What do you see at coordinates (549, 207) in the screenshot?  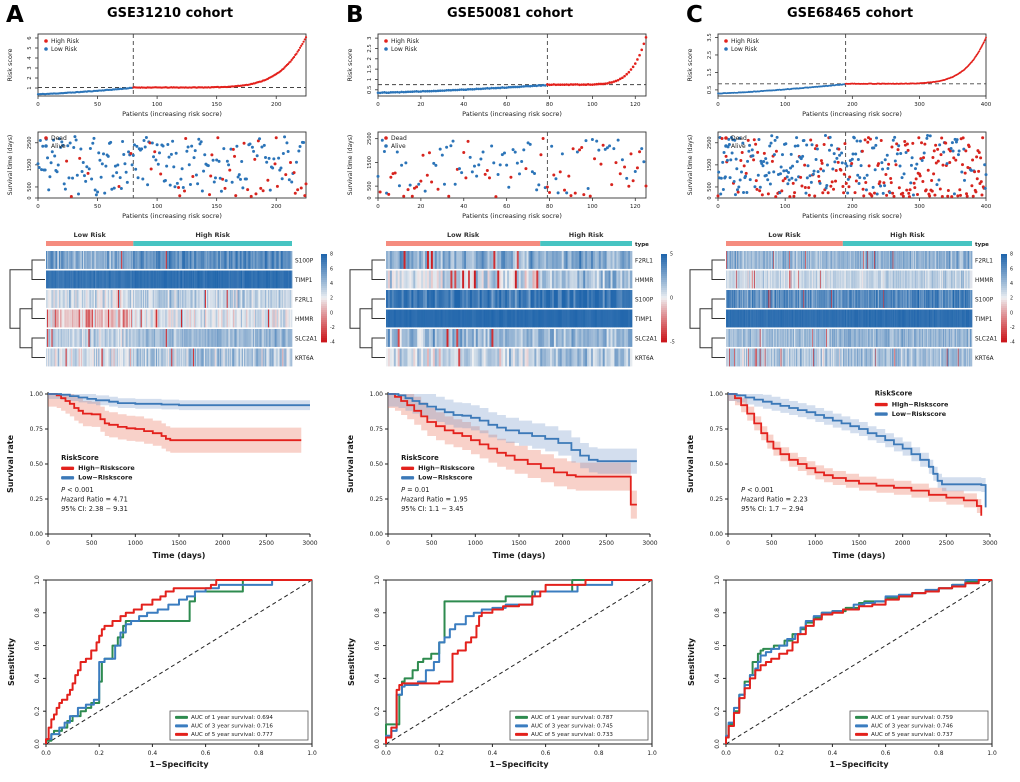 I see `svg-text: 80` at bounding box center [549, 207].